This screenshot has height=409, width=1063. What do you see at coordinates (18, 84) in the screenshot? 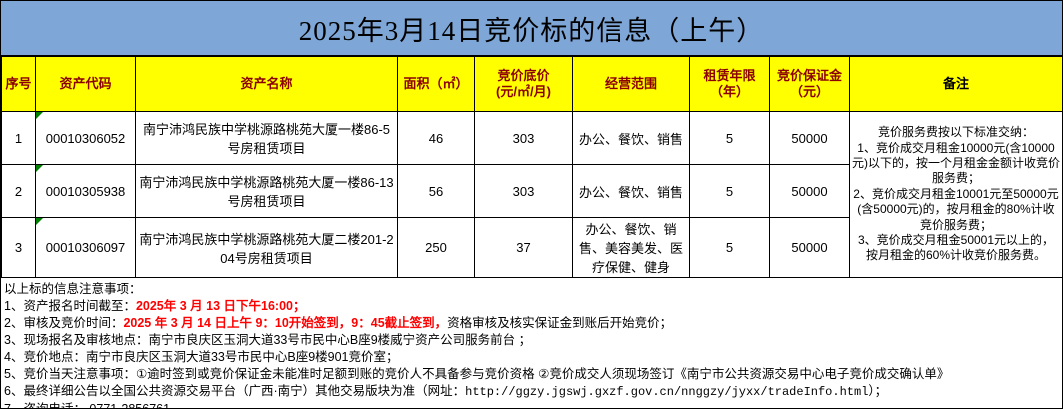
I see `col-header-no: 序号` at bounding box center [18, 84].